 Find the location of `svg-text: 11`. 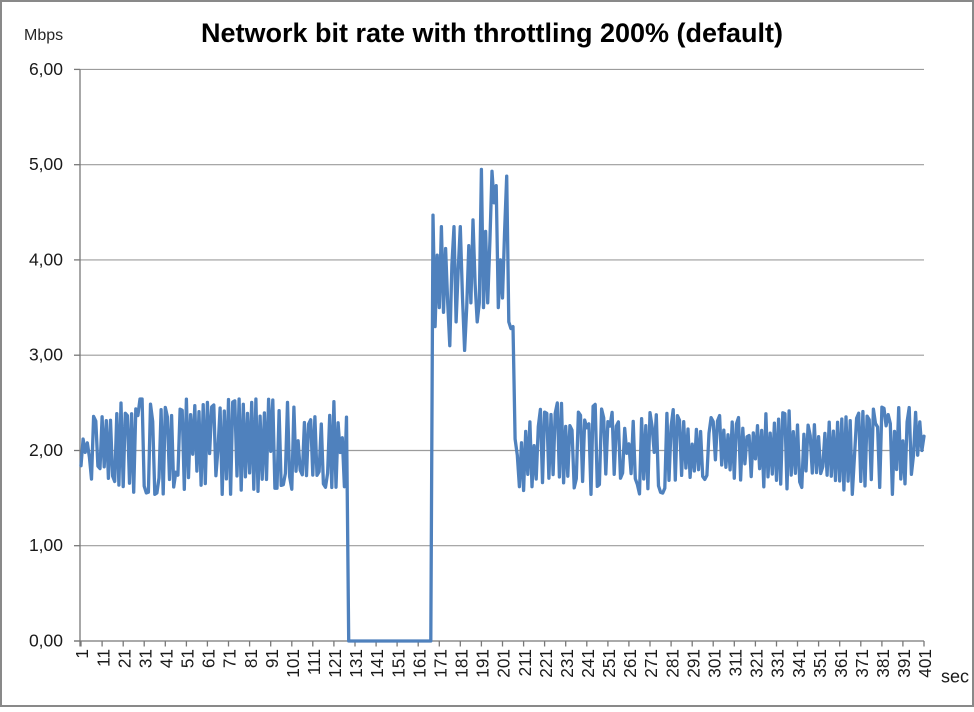

svg-text: 11 is located at coordinates (103, 658).